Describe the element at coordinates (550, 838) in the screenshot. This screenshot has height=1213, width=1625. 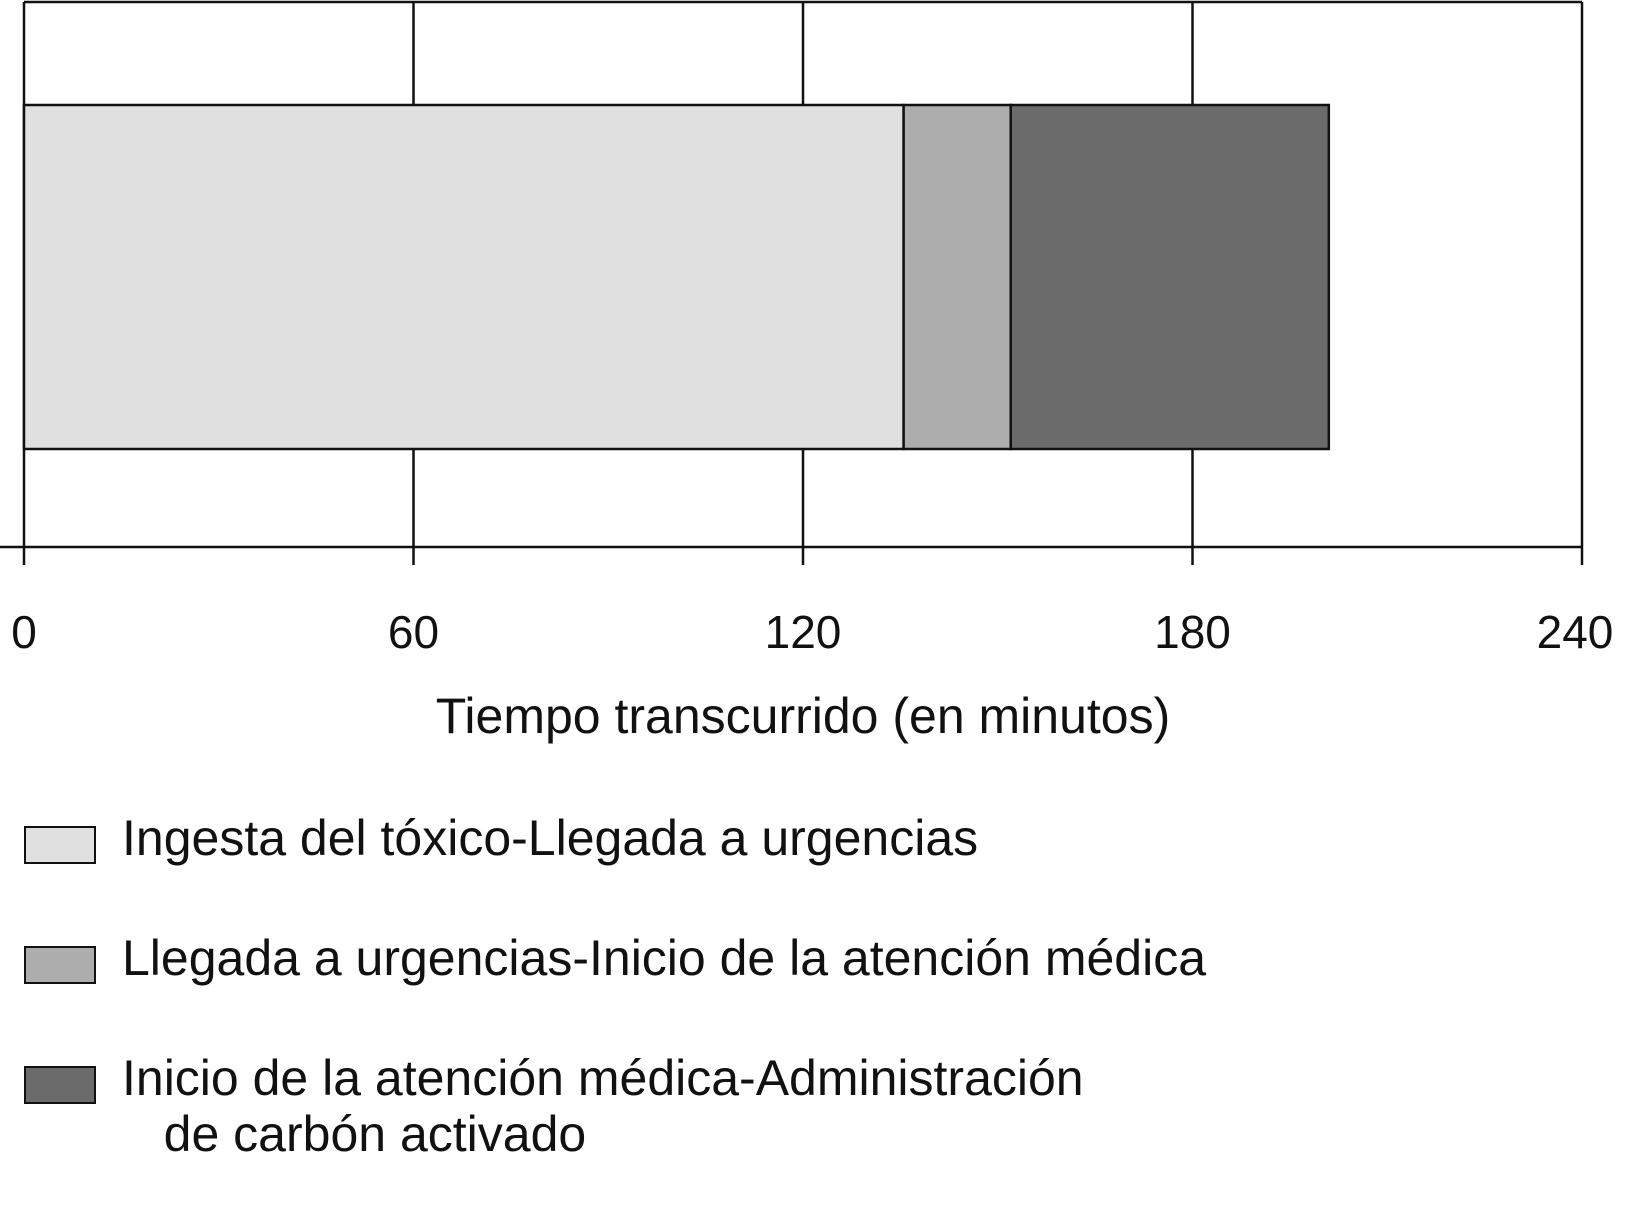
I see `legend-label: Ingesta del tóxico-Llegada a urgencias` at that location.